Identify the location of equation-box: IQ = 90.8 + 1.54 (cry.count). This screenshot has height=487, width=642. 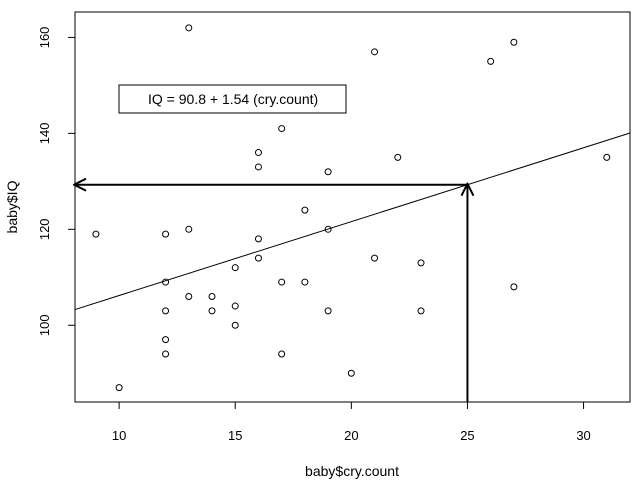
(232, 99).